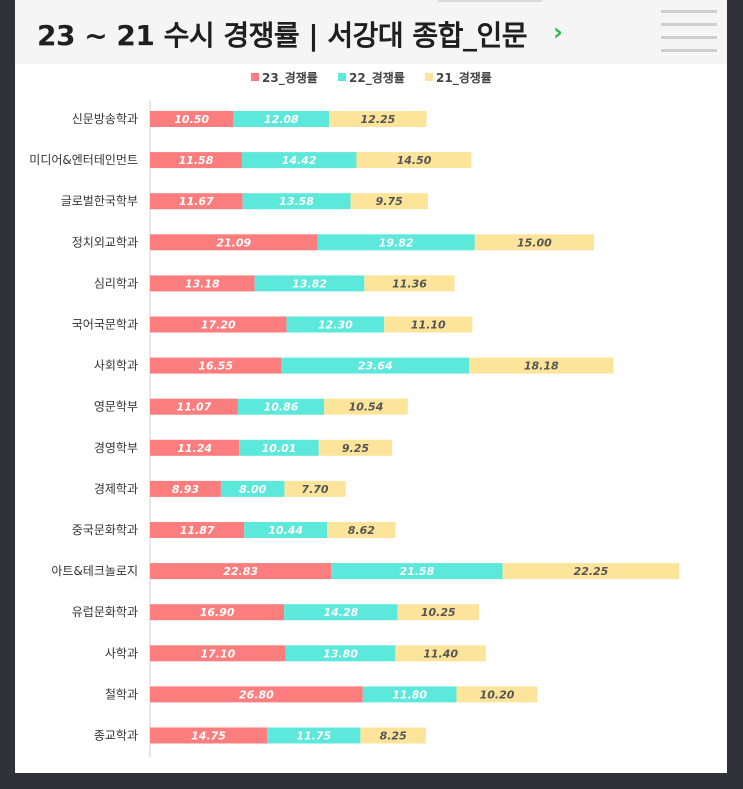  What do you see at coordinates (282, 35) in the screenshot?
I see `page-title: 23 ~ 21 수시 경쟁률 | 서강대 종합_인문` at bounding box center [282, 35].